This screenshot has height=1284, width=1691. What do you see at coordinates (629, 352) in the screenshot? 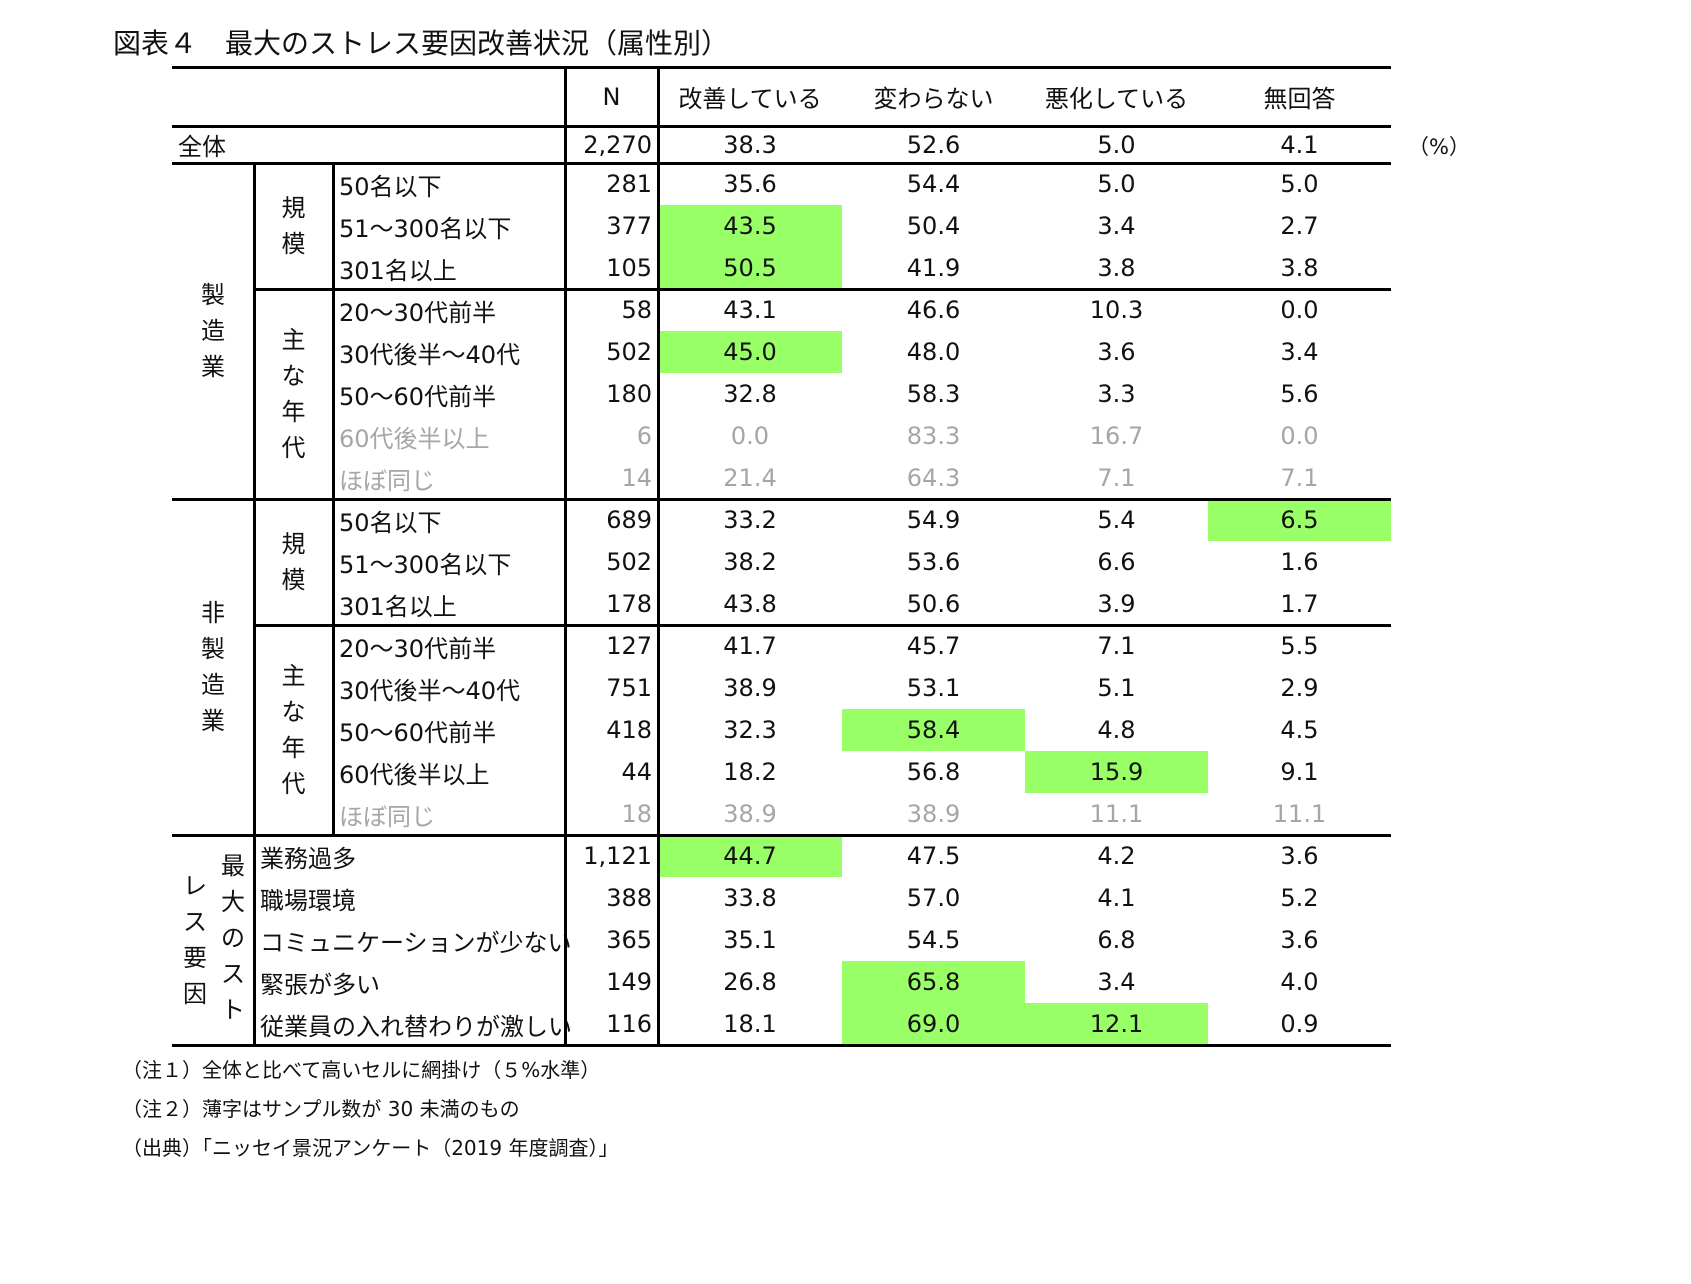
I see `n-value: 502` at bounding box center [629, 352].